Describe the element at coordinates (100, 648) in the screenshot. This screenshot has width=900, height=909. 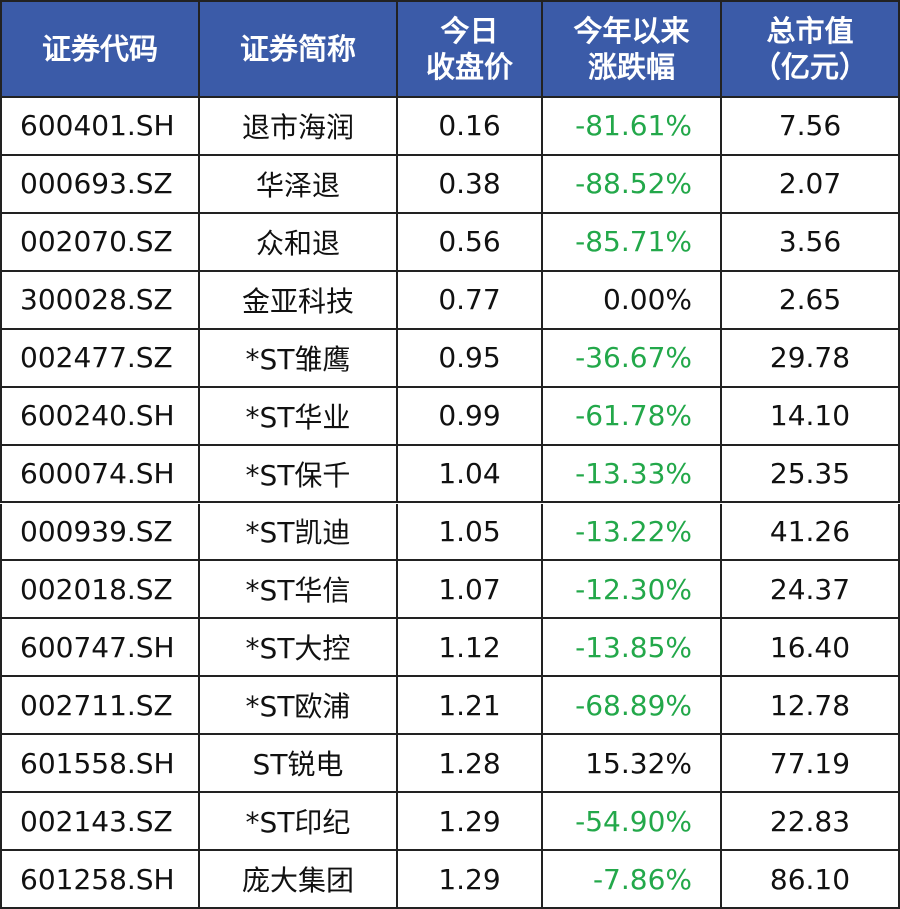
I see `table-cell: 600747.SH` at that location.